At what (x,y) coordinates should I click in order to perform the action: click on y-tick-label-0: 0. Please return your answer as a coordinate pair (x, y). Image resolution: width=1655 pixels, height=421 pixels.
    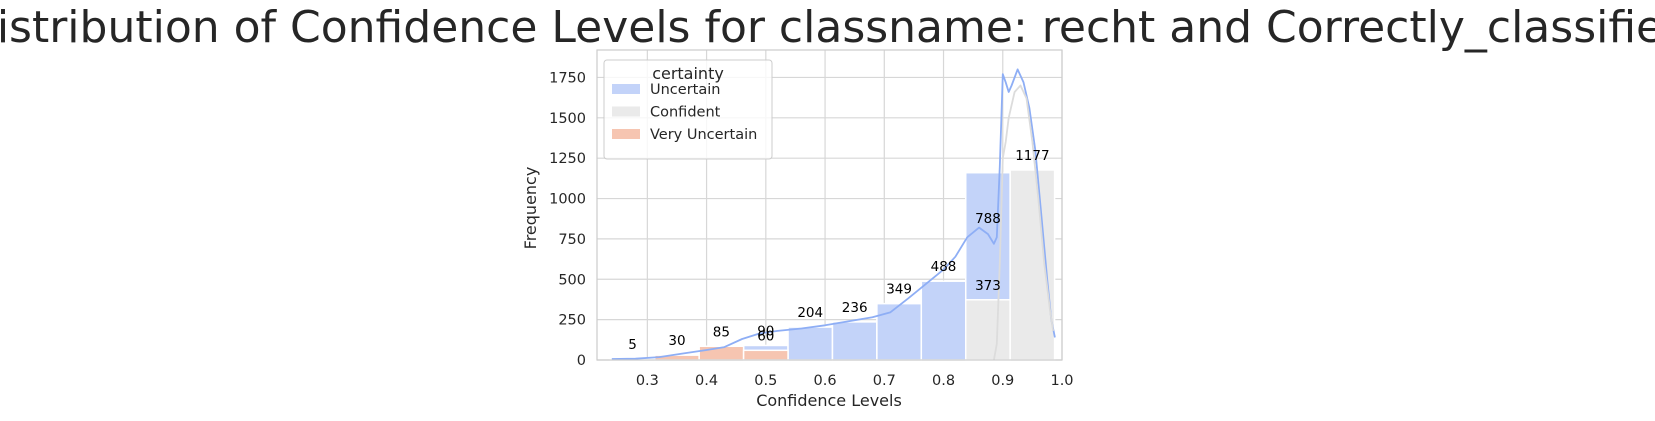
    Looking at the image, I should click on (581, 361).